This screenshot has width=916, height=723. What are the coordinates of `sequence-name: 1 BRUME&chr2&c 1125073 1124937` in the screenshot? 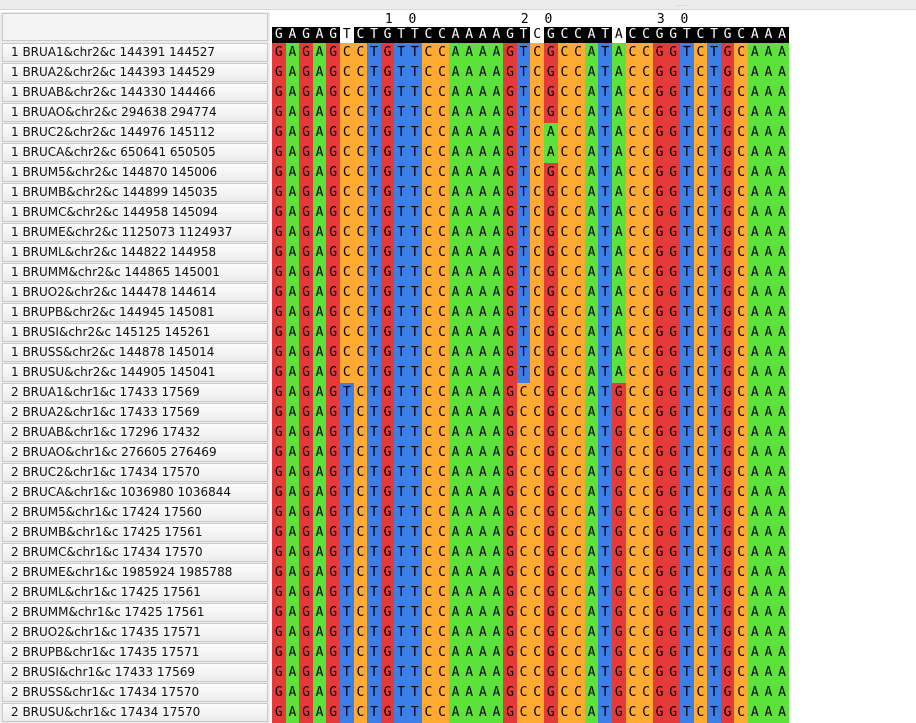 It's located at (135, 232).